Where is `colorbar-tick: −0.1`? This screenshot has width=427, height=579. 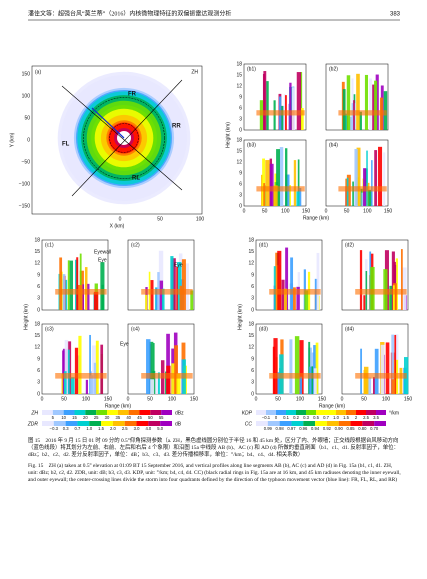
colorbar-tick: −0.1 is located at coordinates (266, 417).